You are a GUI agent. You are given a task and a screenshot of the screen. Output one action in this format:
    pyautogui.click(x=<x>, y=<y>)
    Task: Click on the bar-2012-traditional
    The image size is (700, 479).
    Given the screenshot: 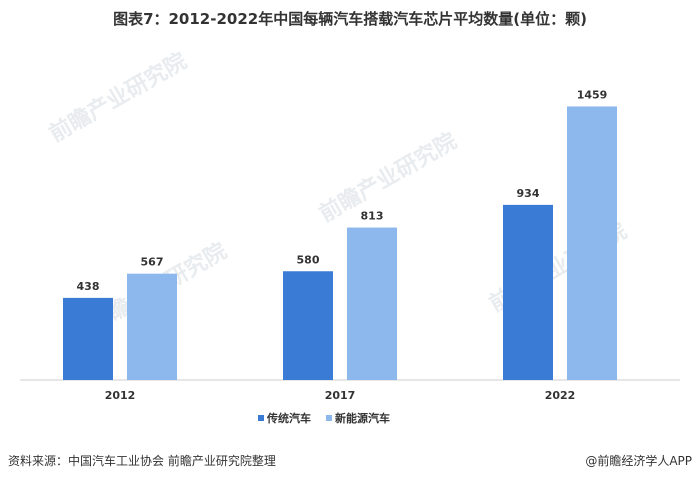 What is the action you would take?
    pyautogui.click(x=88, y=338)
    